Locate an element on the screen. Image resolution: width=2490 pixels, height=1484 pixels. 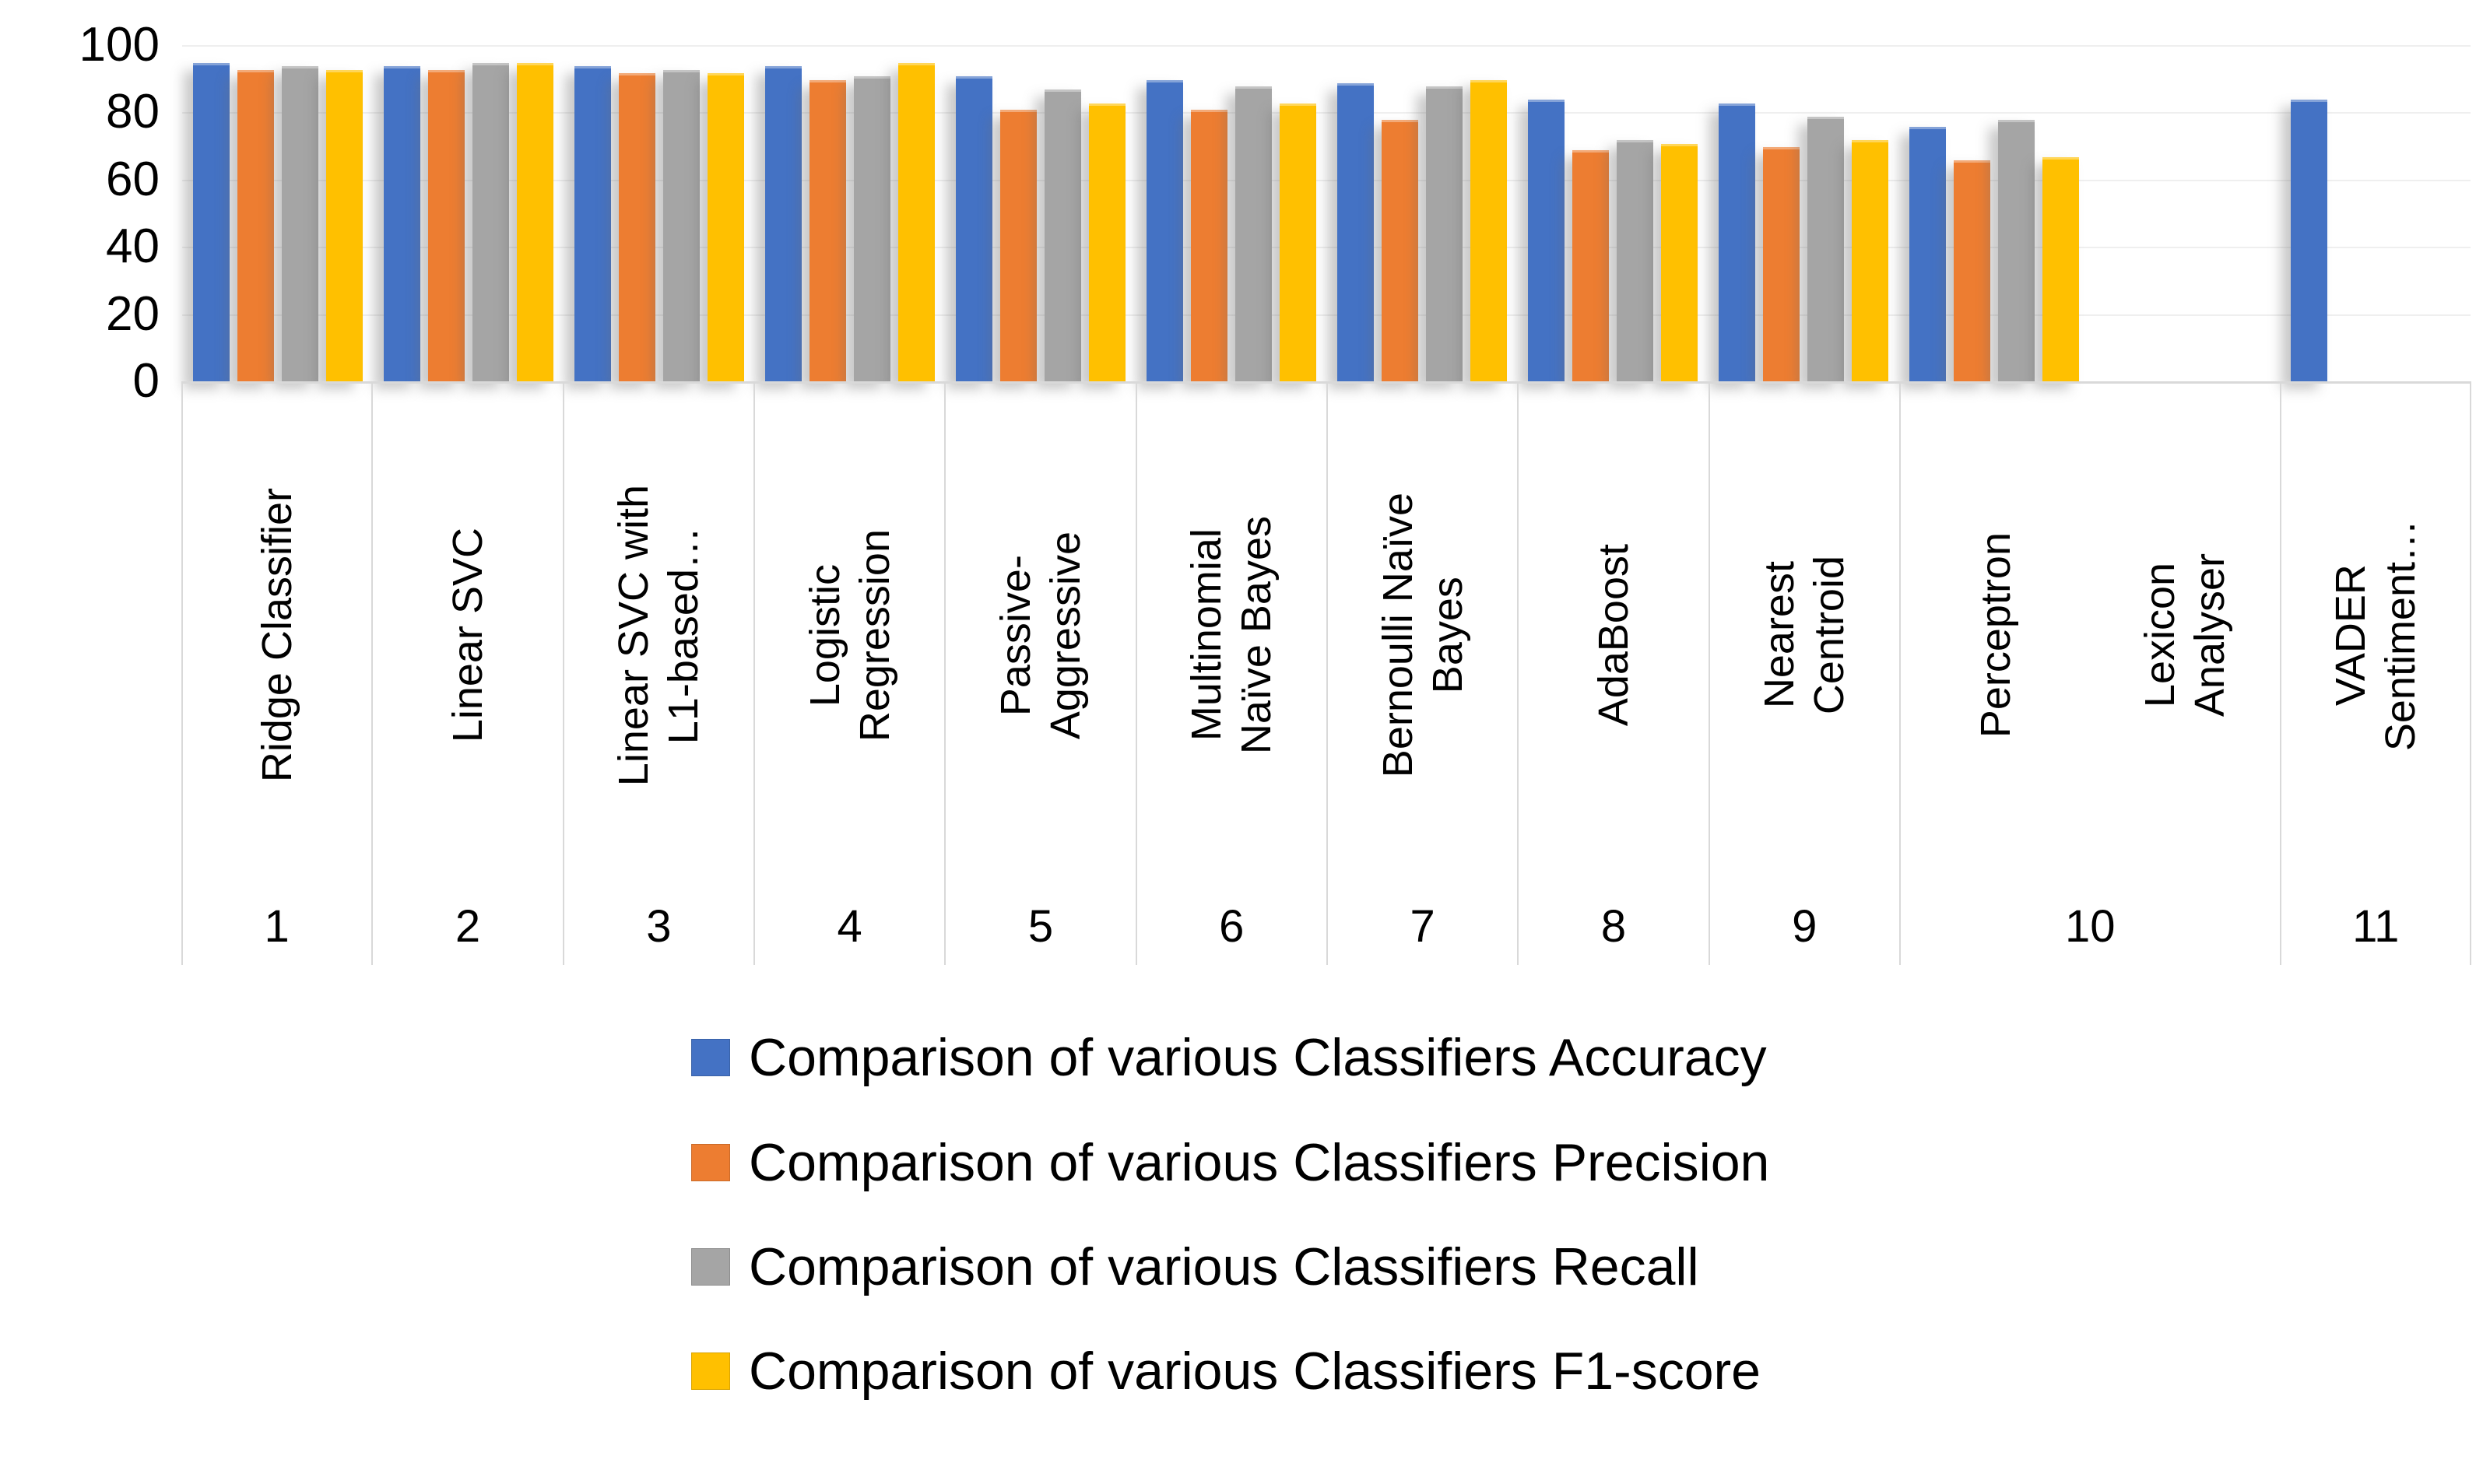
f1score-legend-swatch-icon is located at coordinates (710, 1371).